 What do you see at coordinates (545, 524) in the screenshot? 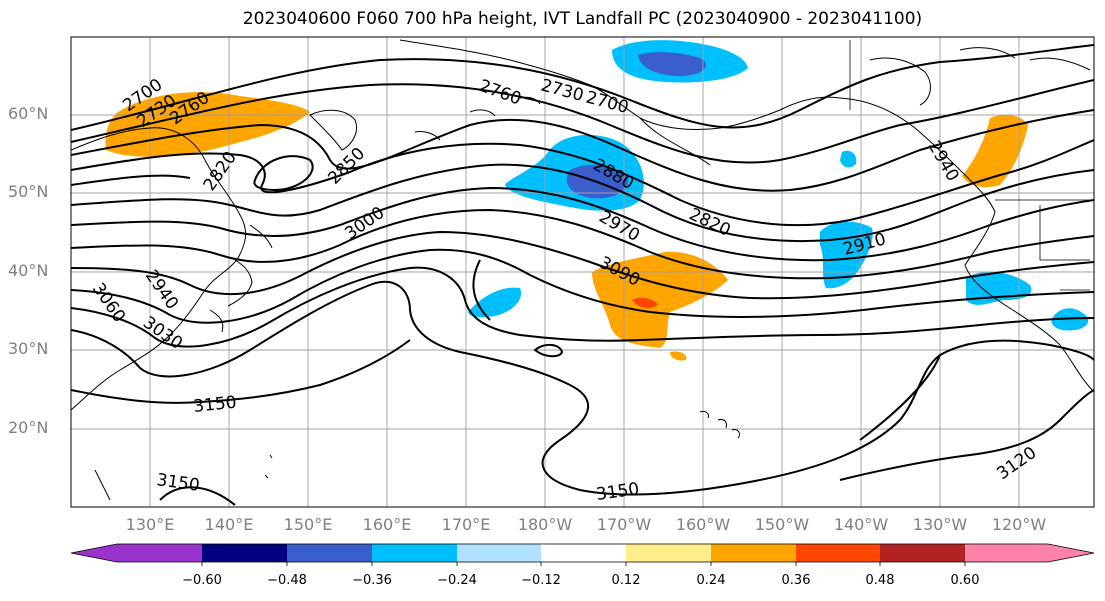
I see `lon-label: 180°W` at bounding box center [545, 524].